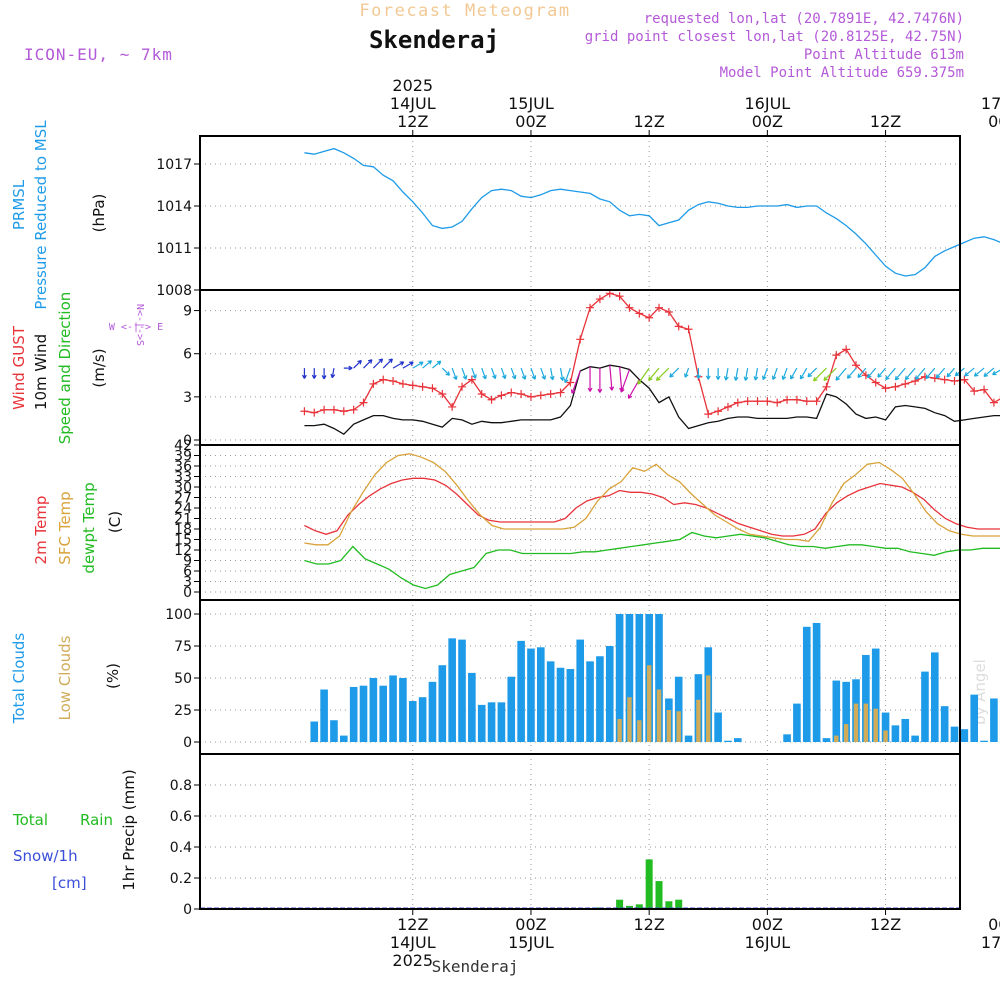  I want to click on precip-label-snow: Snow/1h, so click(45, 856).